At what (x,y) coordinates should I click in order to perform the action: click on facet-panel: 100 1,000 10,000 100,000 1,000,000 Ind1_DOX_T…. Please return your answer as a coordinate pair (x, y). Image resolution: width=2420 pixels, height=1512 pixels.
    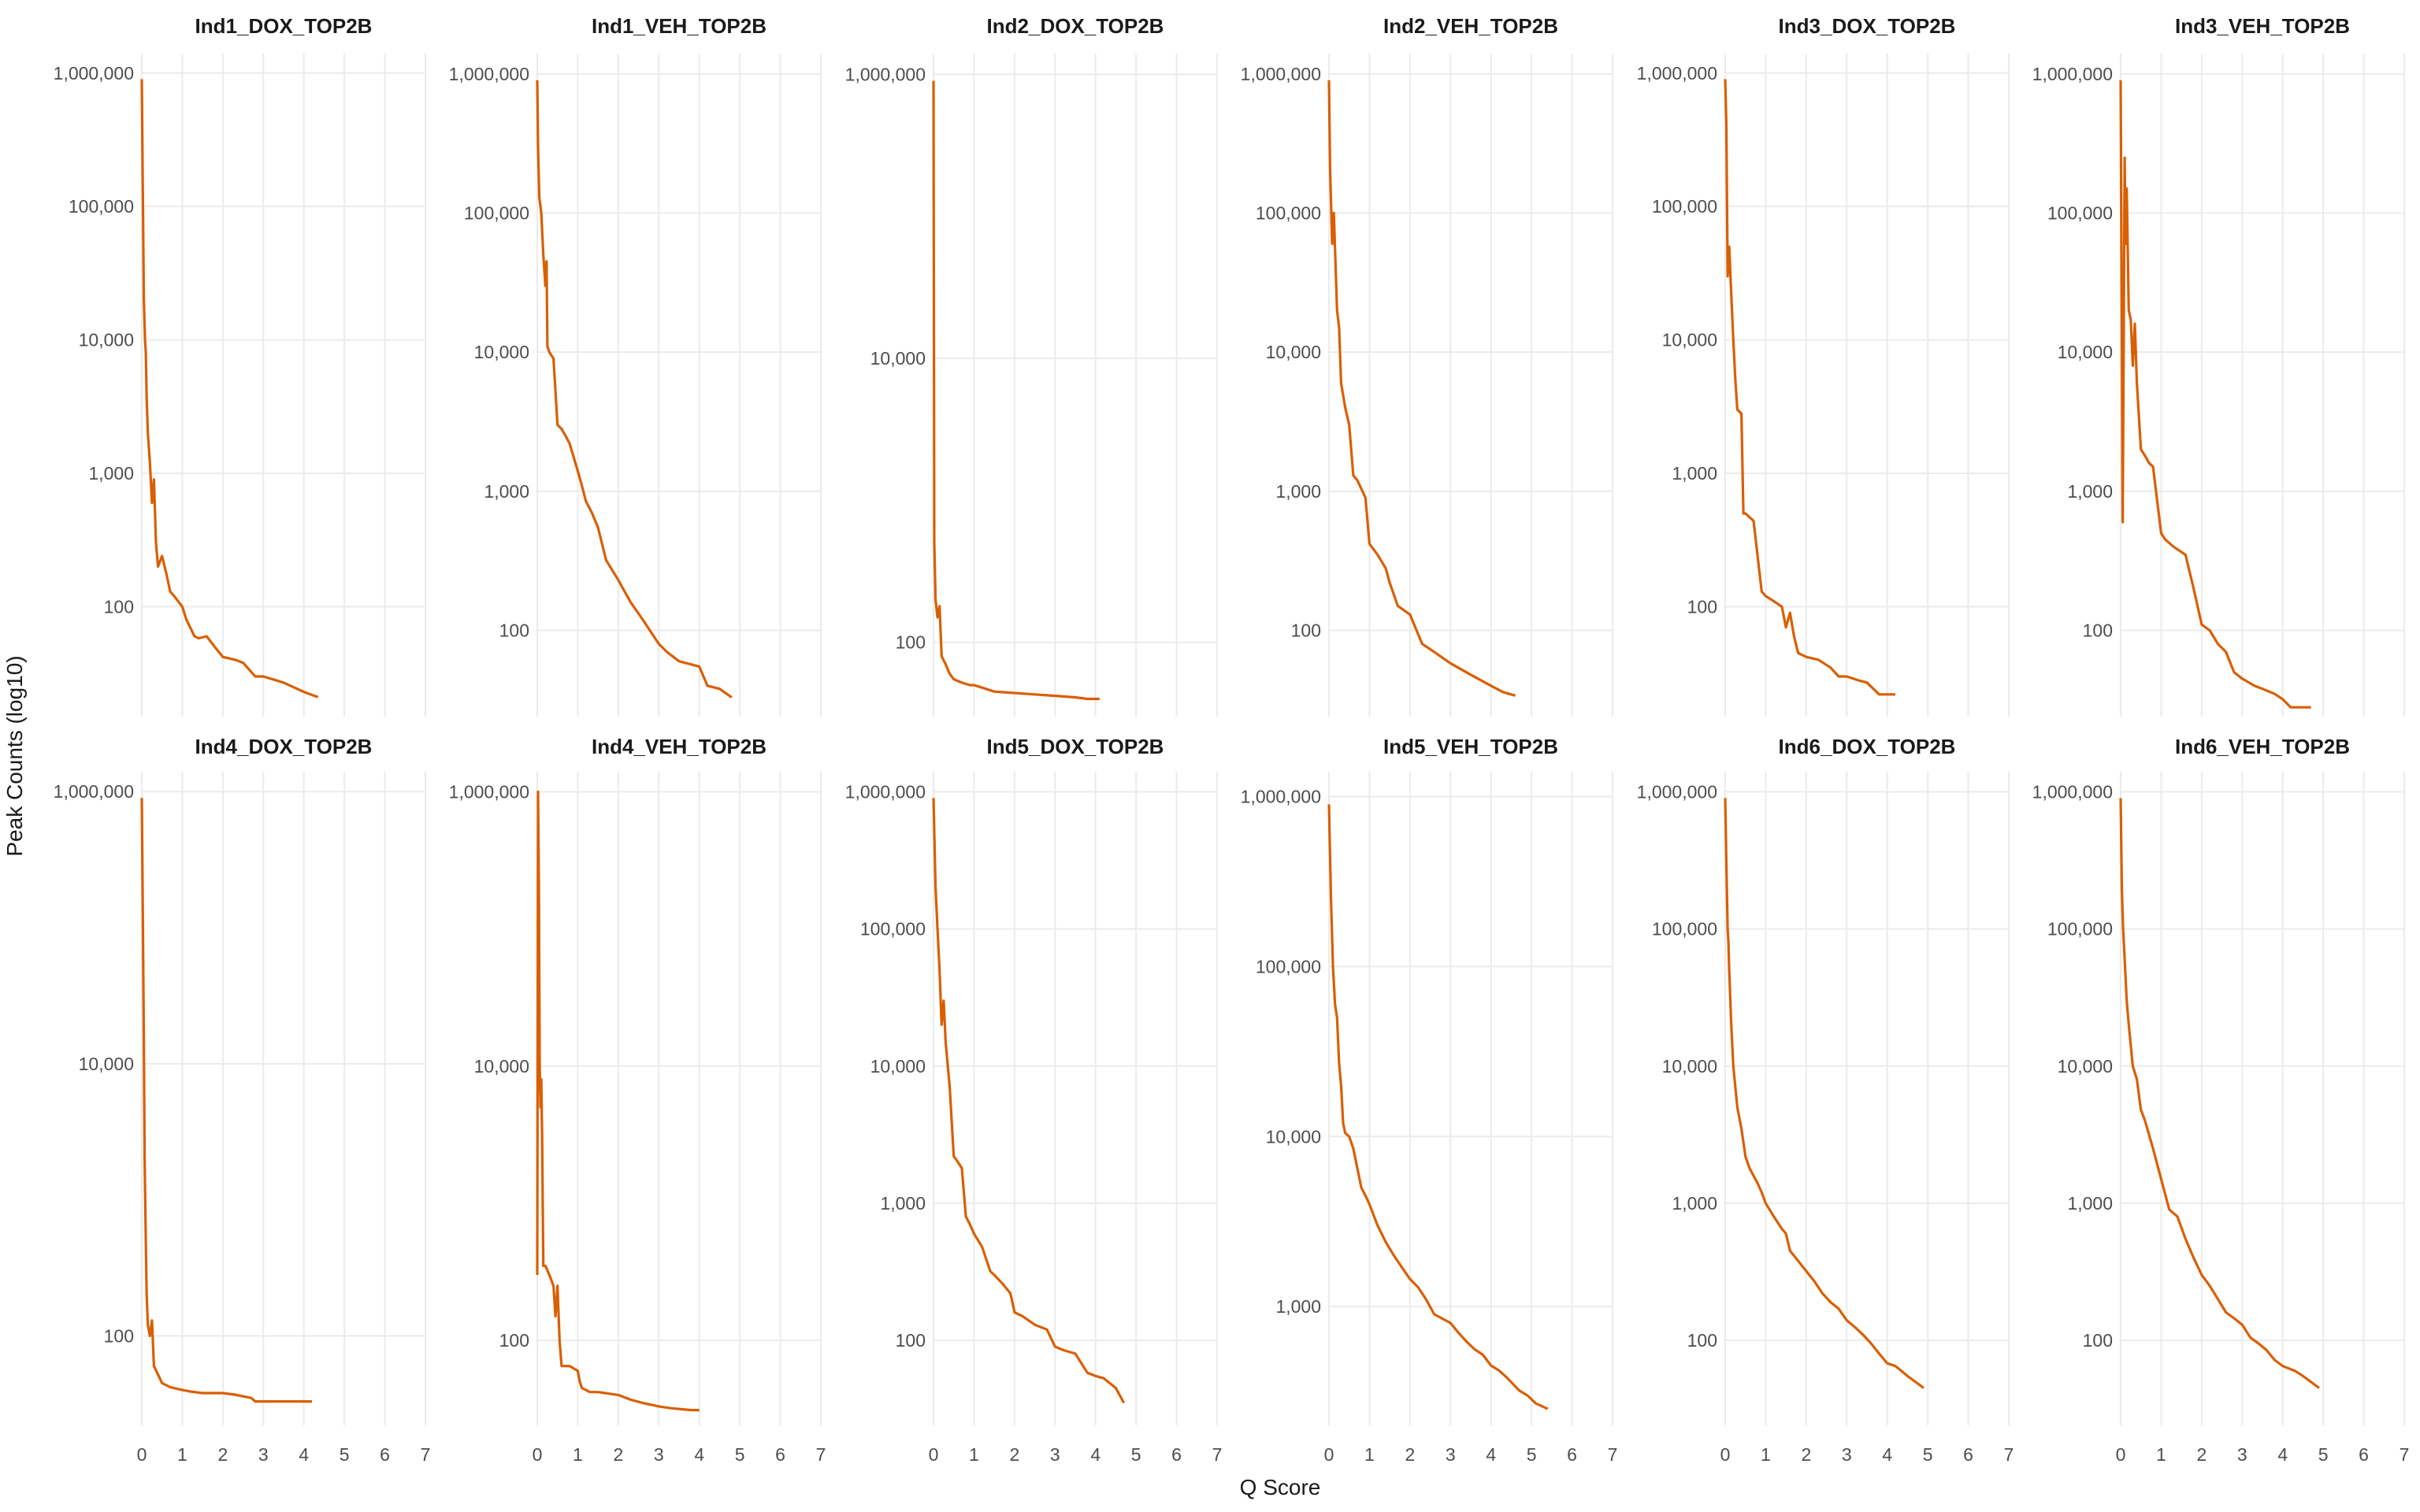
    Looking at the image, I should click on (240, 365).